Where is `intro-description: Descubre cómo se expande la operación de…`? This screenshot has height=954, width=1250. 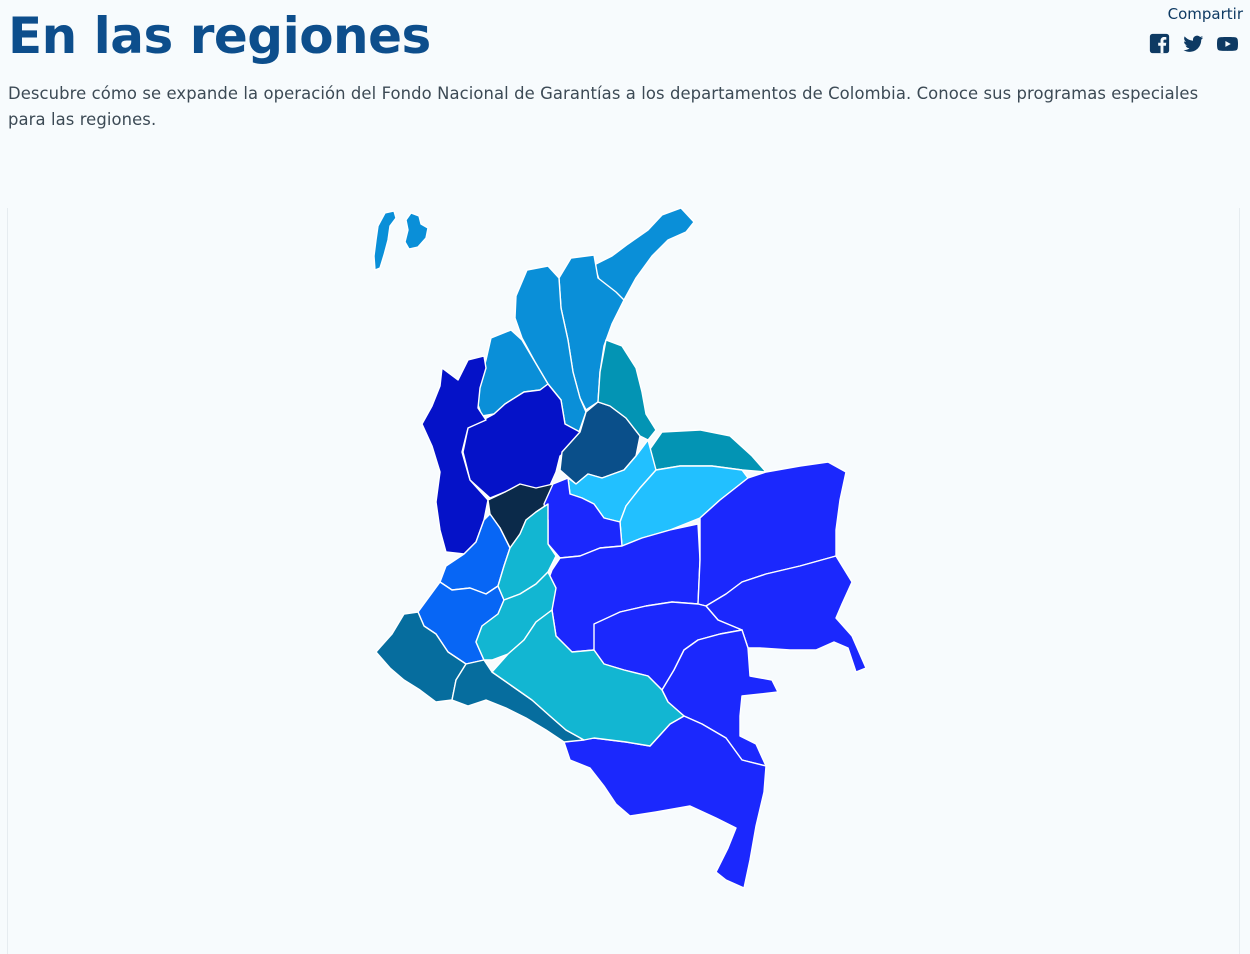
intro-description: Descubre cómo se expande la operación de… is located at coordinates (603, 106).